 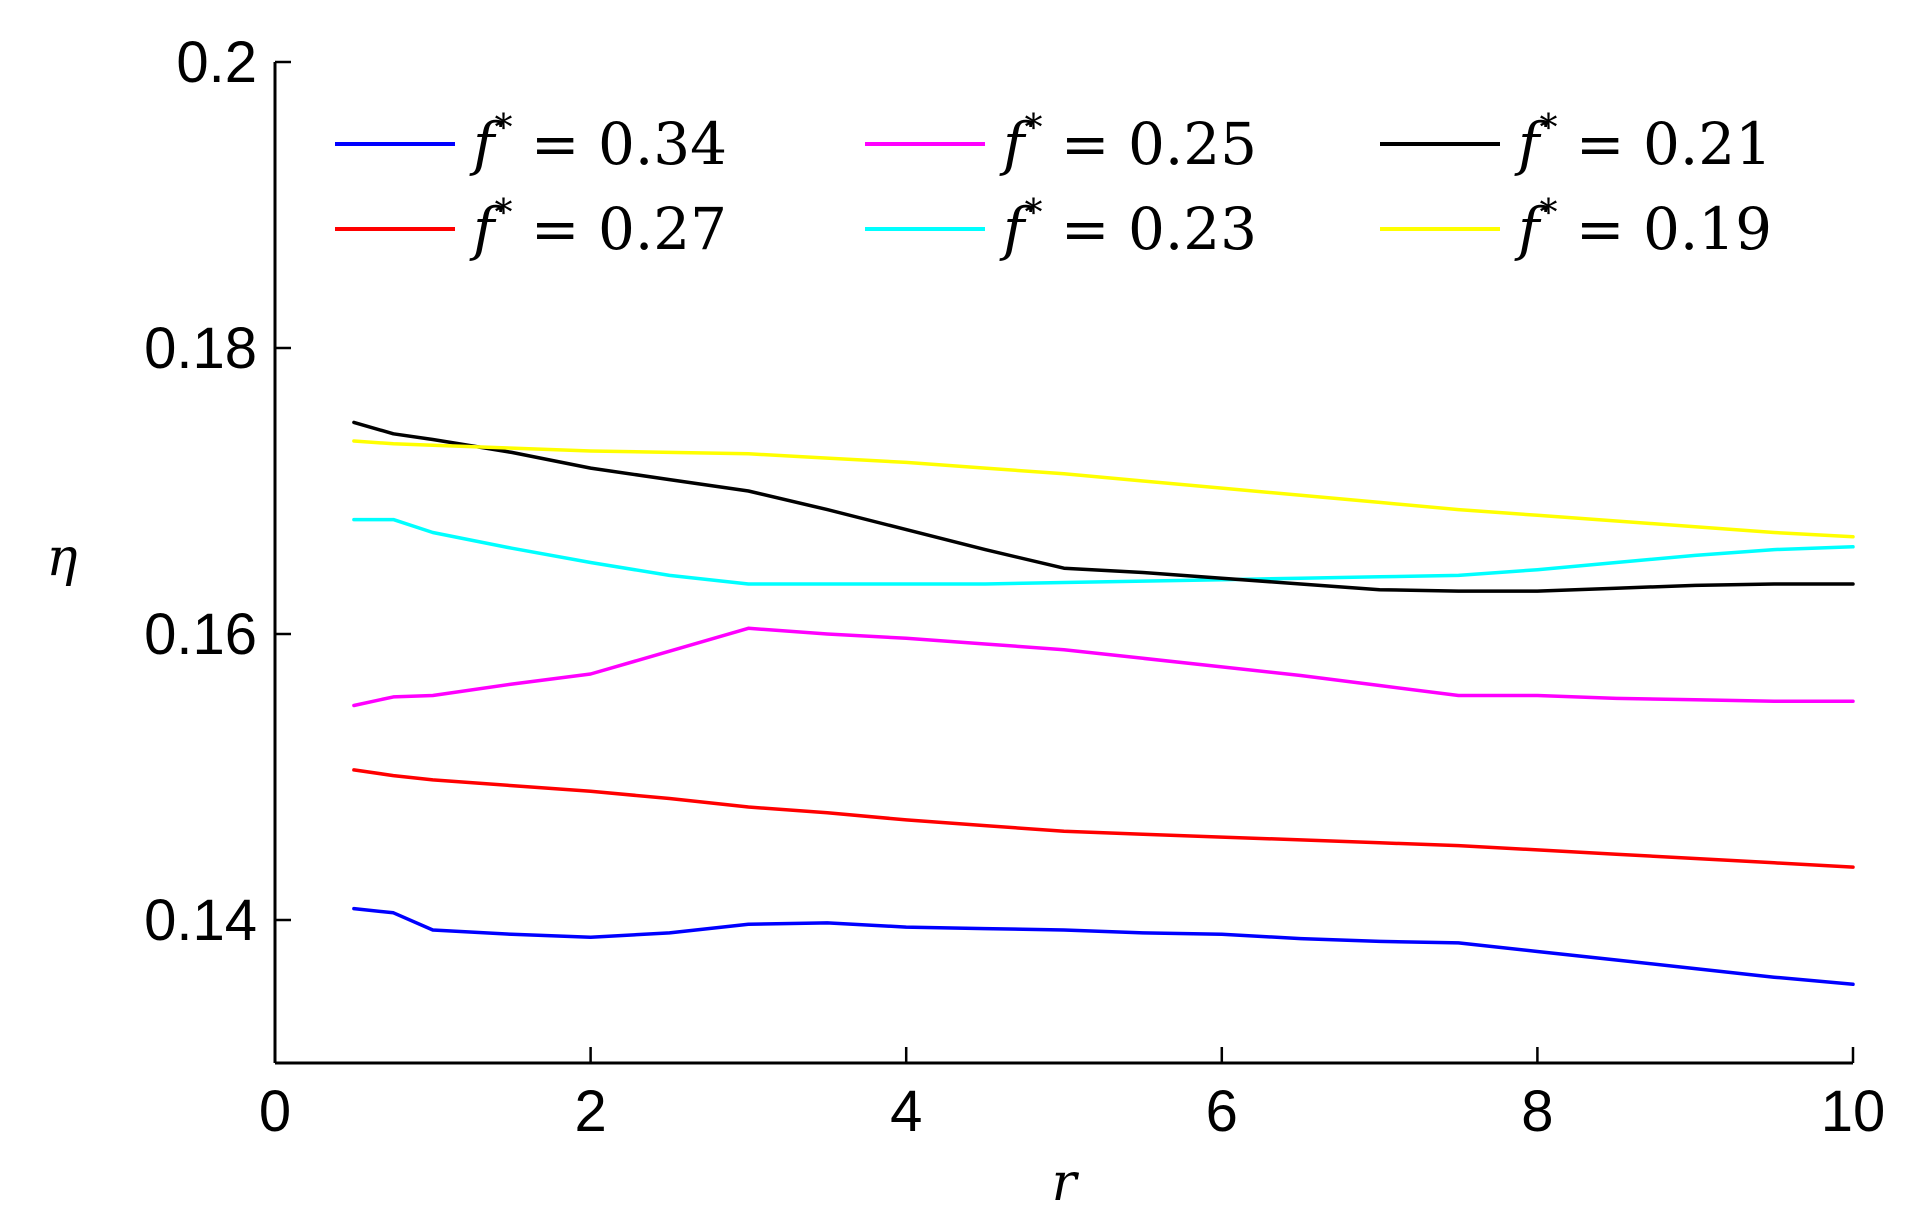 I want to click on x-tick-label: 8, so click(x=1537, y=1111).